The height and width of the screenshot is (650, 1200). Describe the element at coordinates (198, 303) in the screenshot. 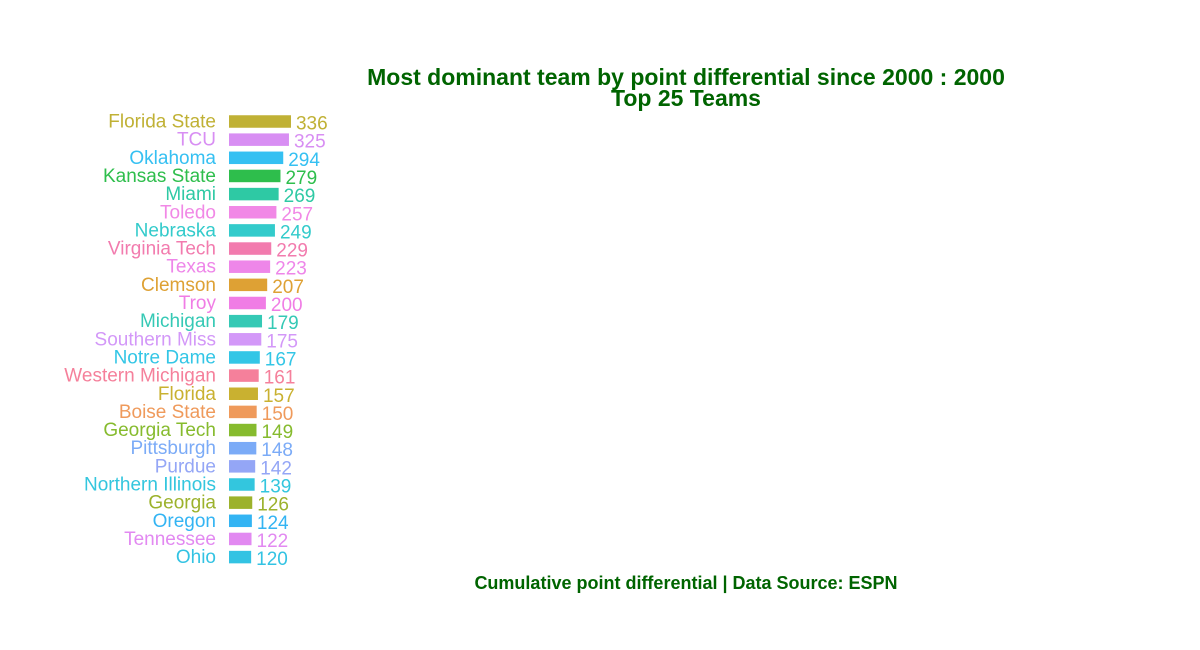

I see `team-label: Troy` at that location.